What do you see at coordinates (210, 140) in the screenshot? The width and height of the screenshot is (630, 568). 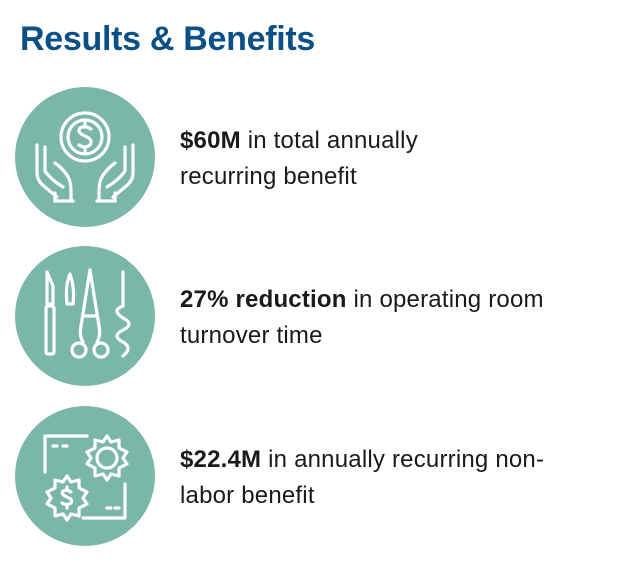 I see `benefit-highlight: $60M` at bounding box center [210, 140].